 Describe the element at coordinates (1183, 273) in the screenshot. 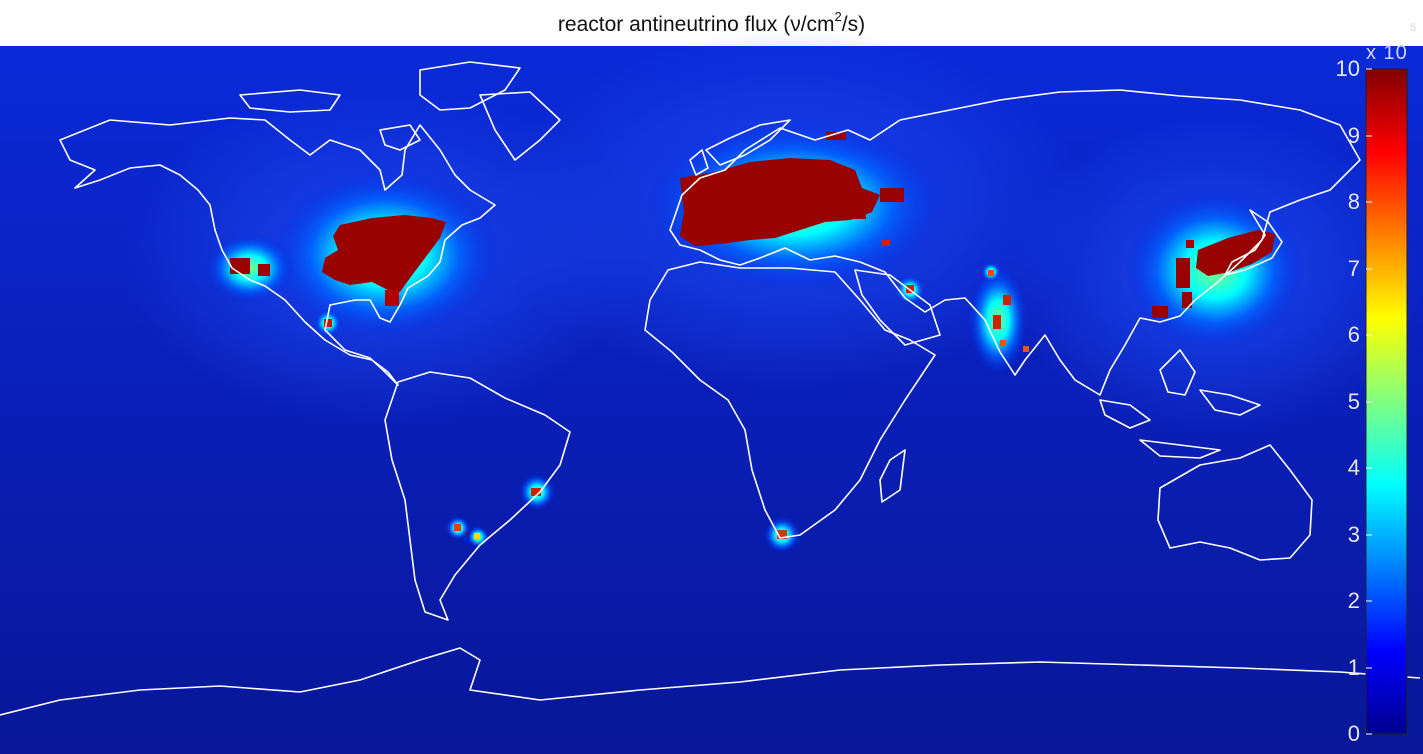

I see `hotspot-china` at that location.